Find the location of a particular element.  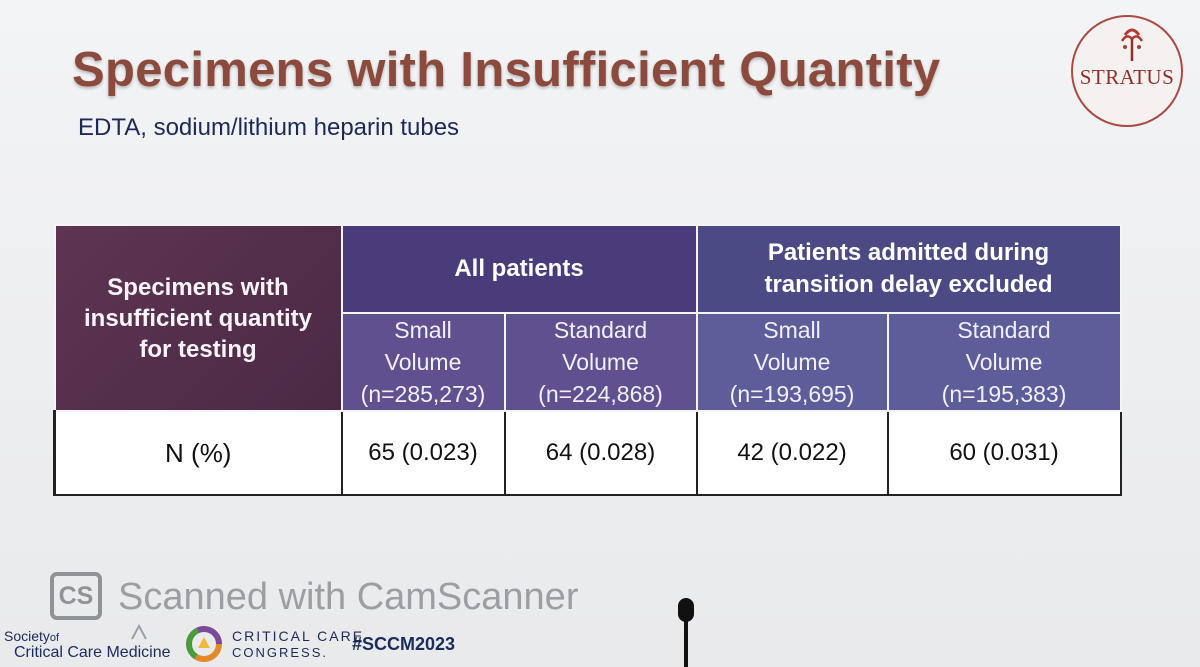

sccm-logo-line2: Critical Care Medicine is located at coordinates (92, 652).